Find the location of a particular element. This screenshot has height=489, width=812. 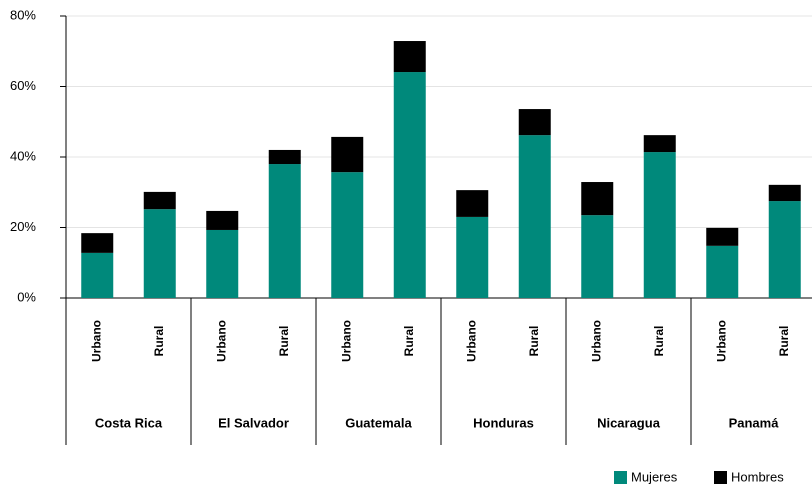

y-tick-label: 60% is located at coordinates (23, 85).